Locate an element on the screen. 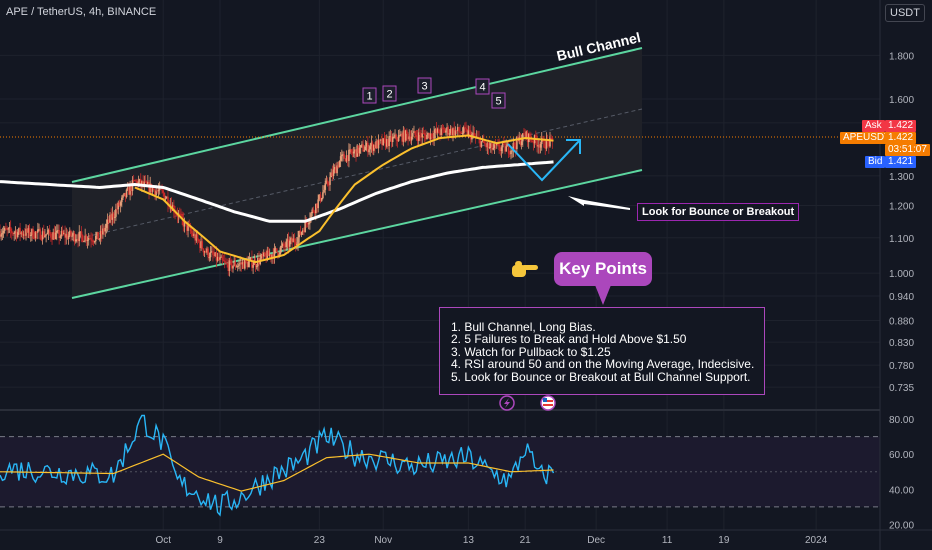 The width and height of the screenshot is (932, 550). rsi-ma-line is located at coordinates (277, 472).